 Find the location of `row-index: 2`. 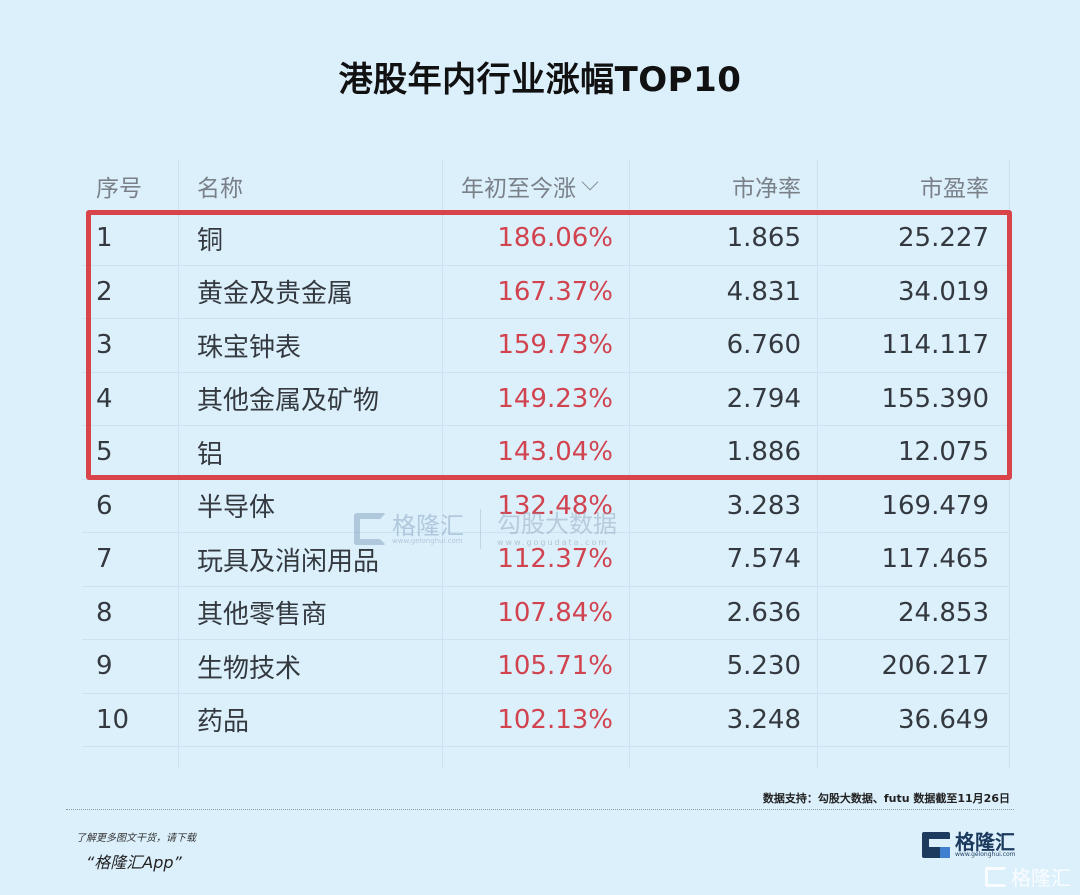

row-index: 2 is located at coordinates (130, 291).